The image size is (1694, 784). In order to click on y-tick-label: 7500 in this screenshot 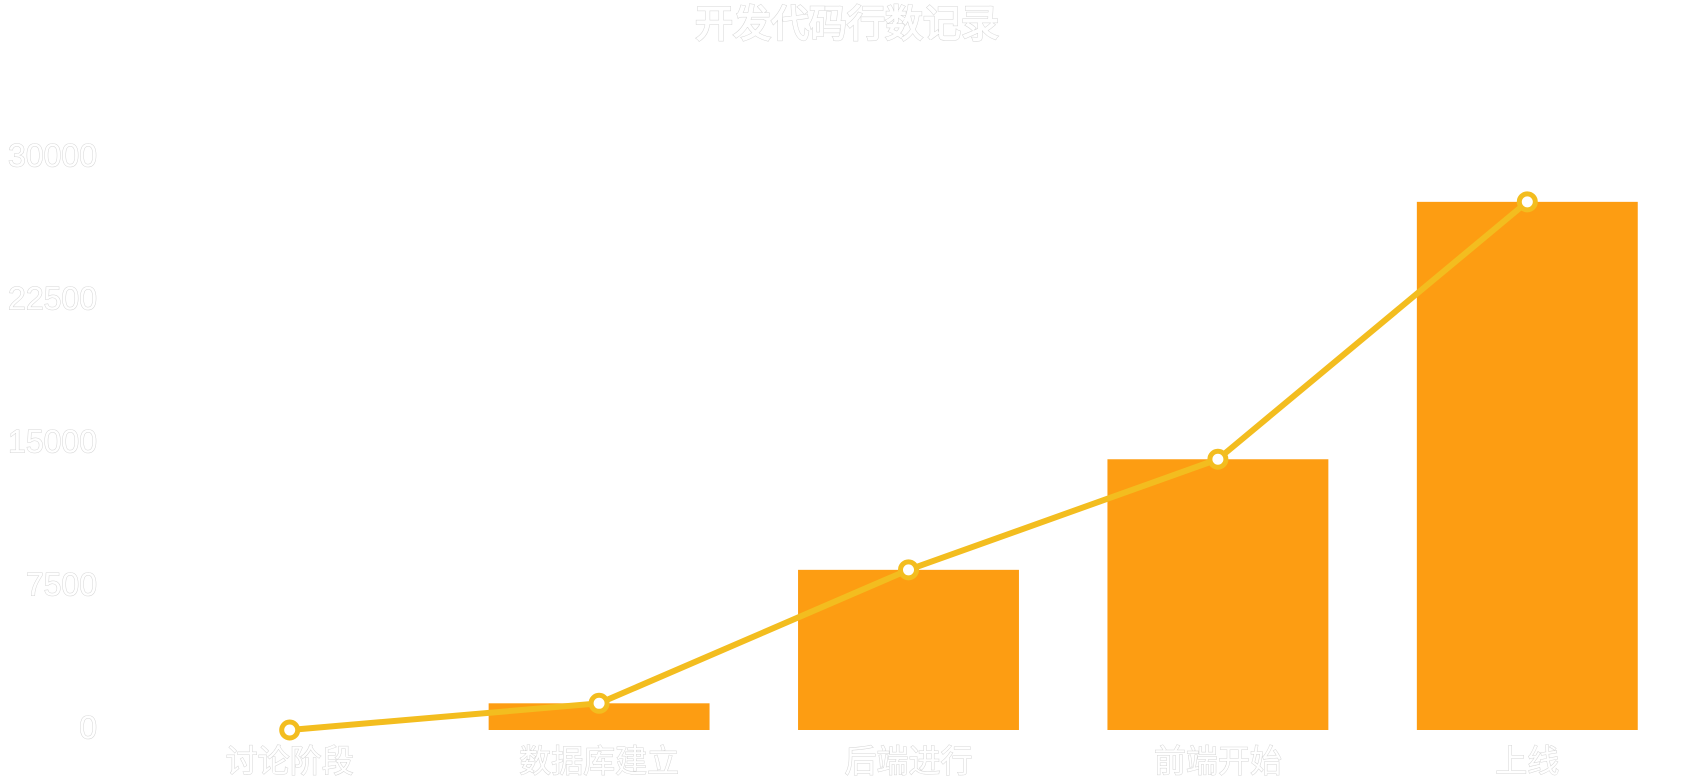, I will do `click(61, 584)`.